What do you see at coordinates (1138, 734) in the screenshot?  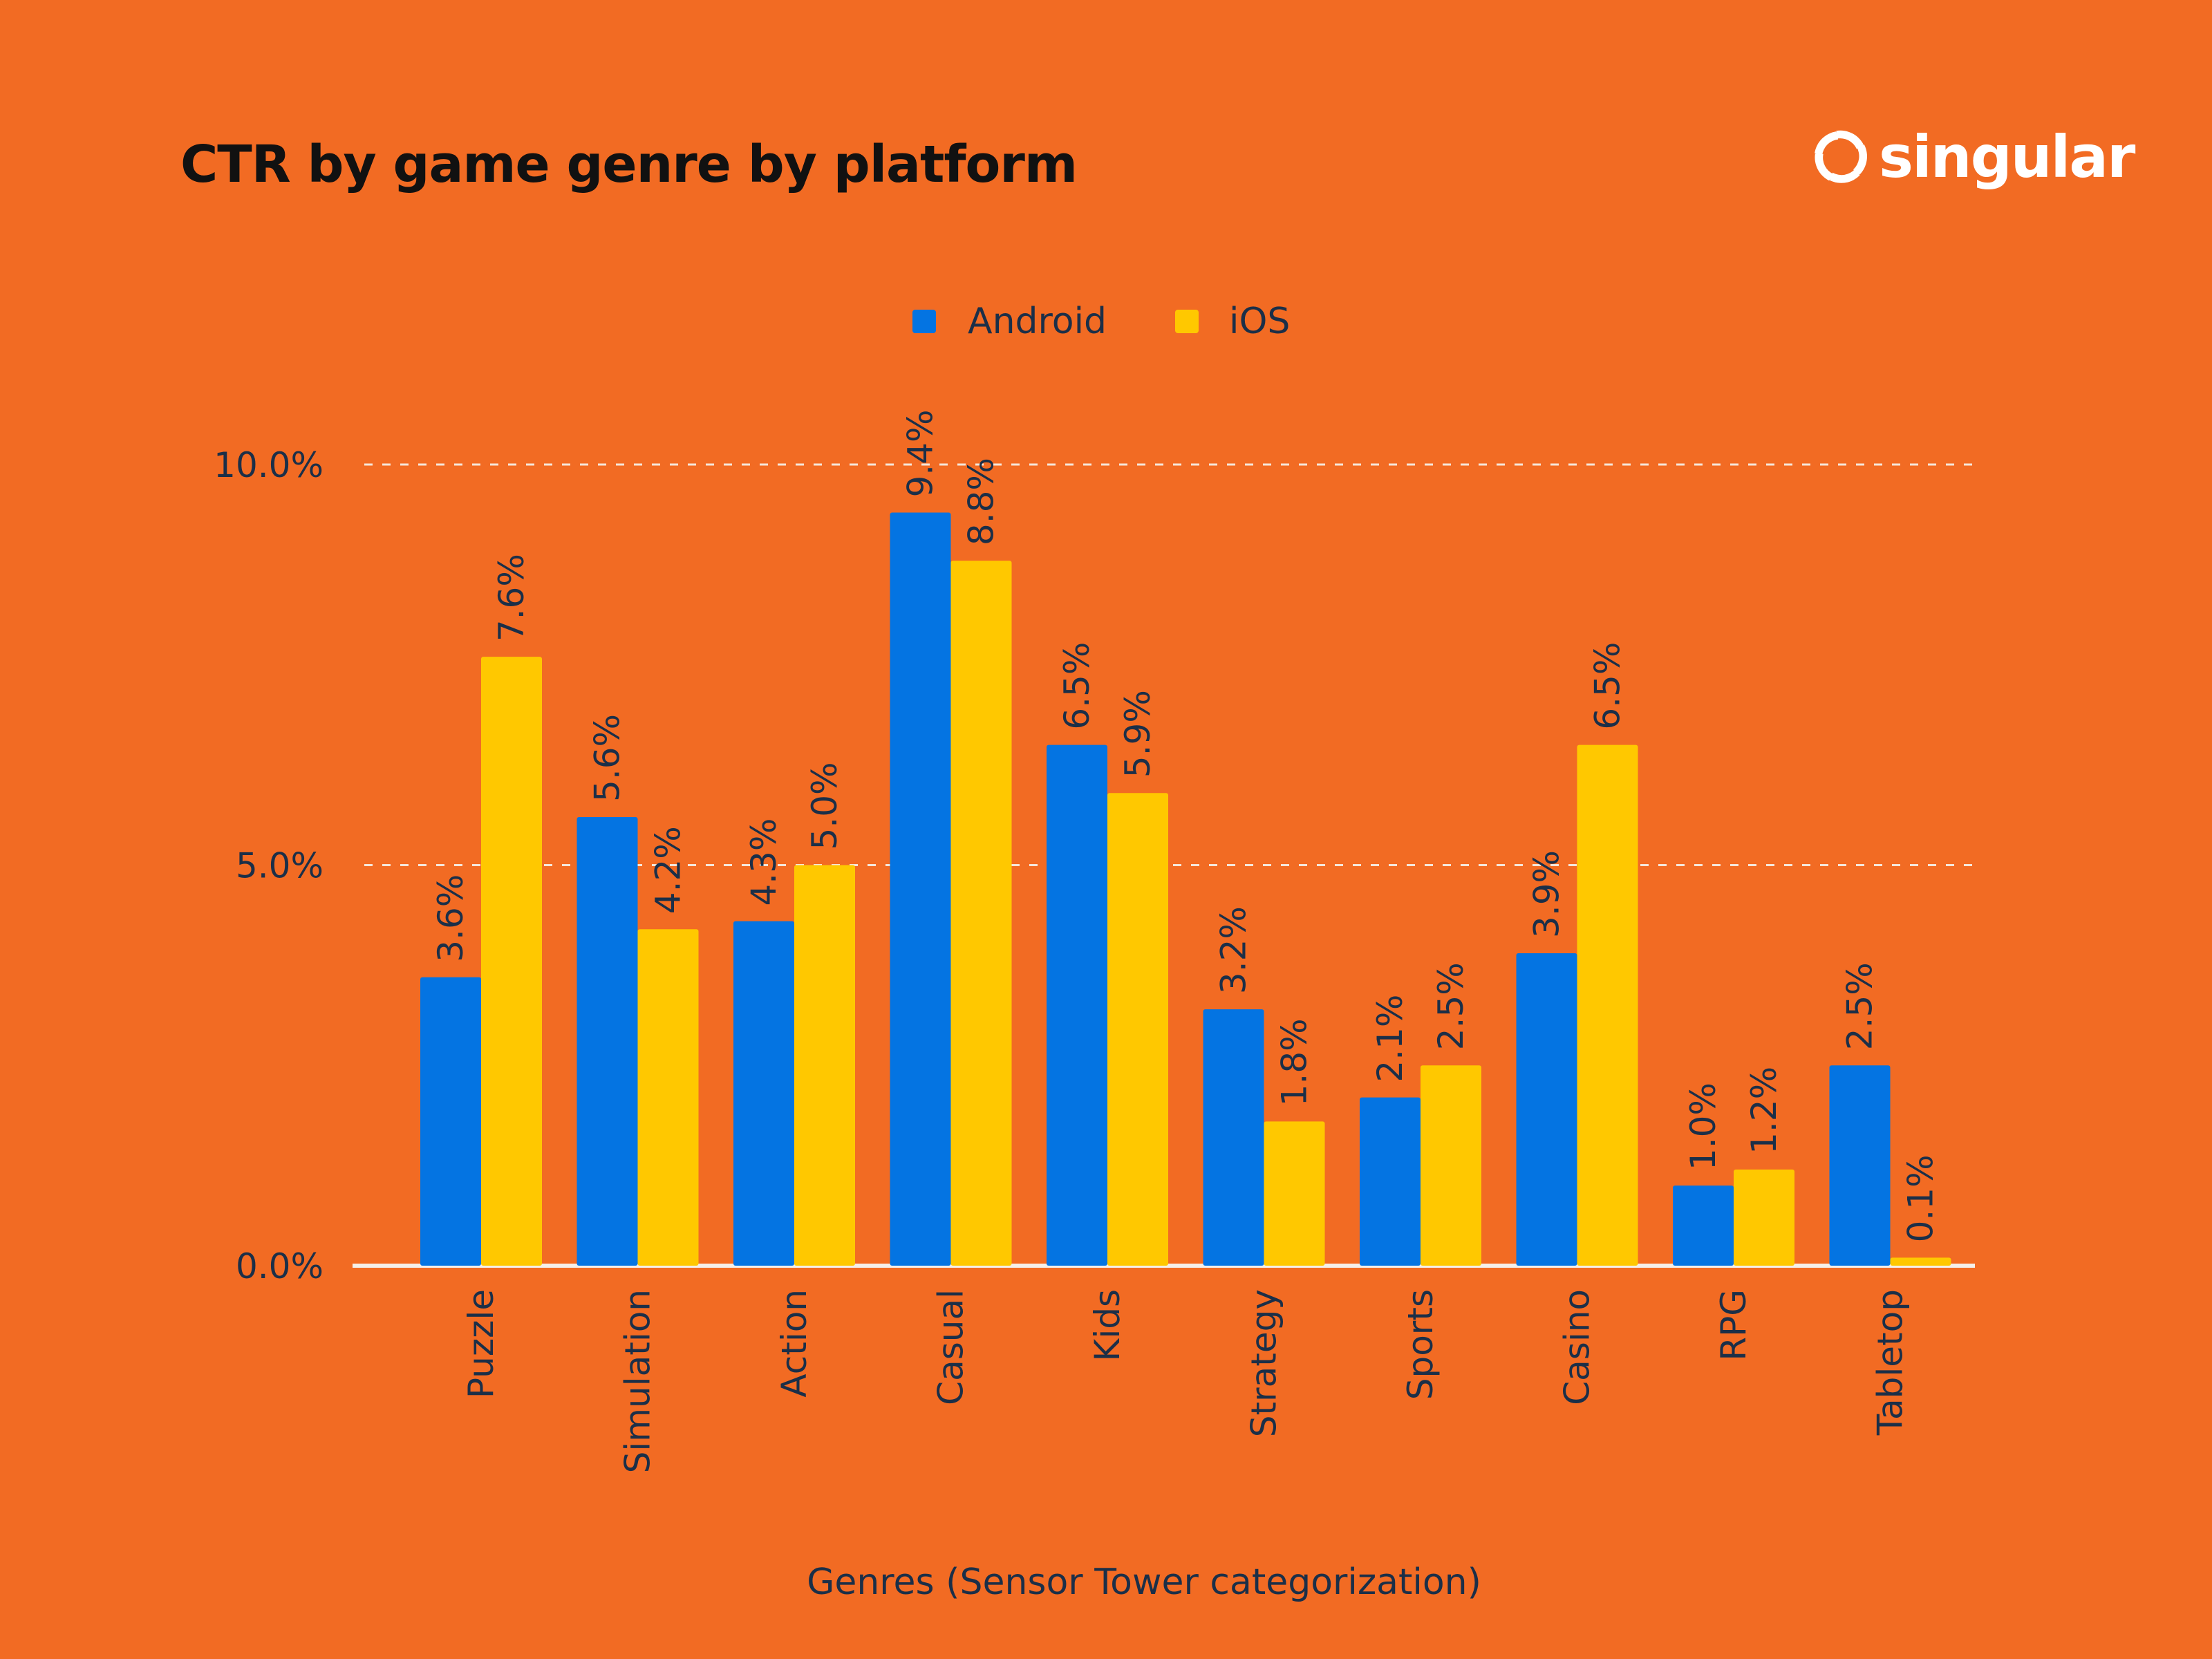 I see `data-label: 5.9%` at bounding box center [1138, 734].